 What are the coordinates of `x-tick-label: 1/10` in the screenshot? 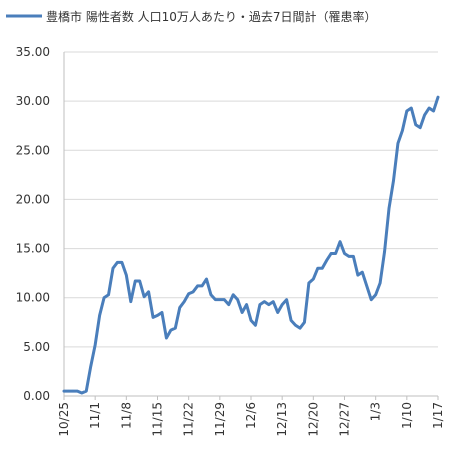 It's located at (407, 415).